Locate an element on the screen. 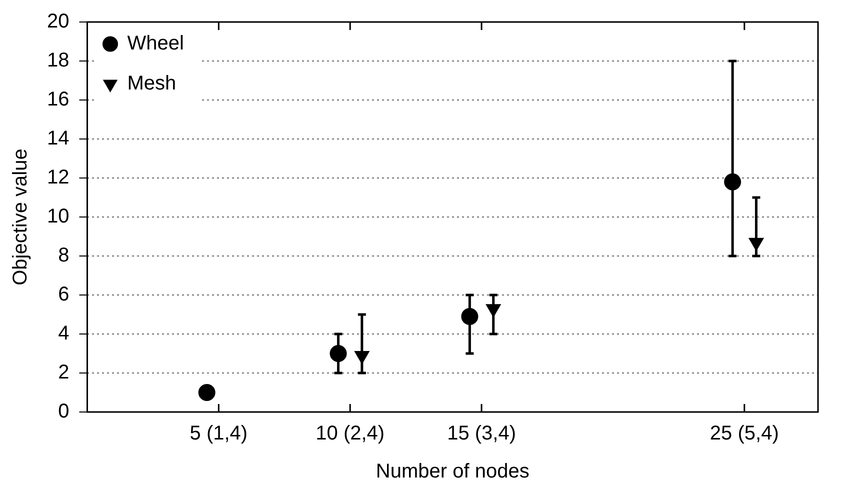 The width and height of the screenshot is (866, 493). x-tick-label: 10 (2,4) is located at coordinates (350, 433).